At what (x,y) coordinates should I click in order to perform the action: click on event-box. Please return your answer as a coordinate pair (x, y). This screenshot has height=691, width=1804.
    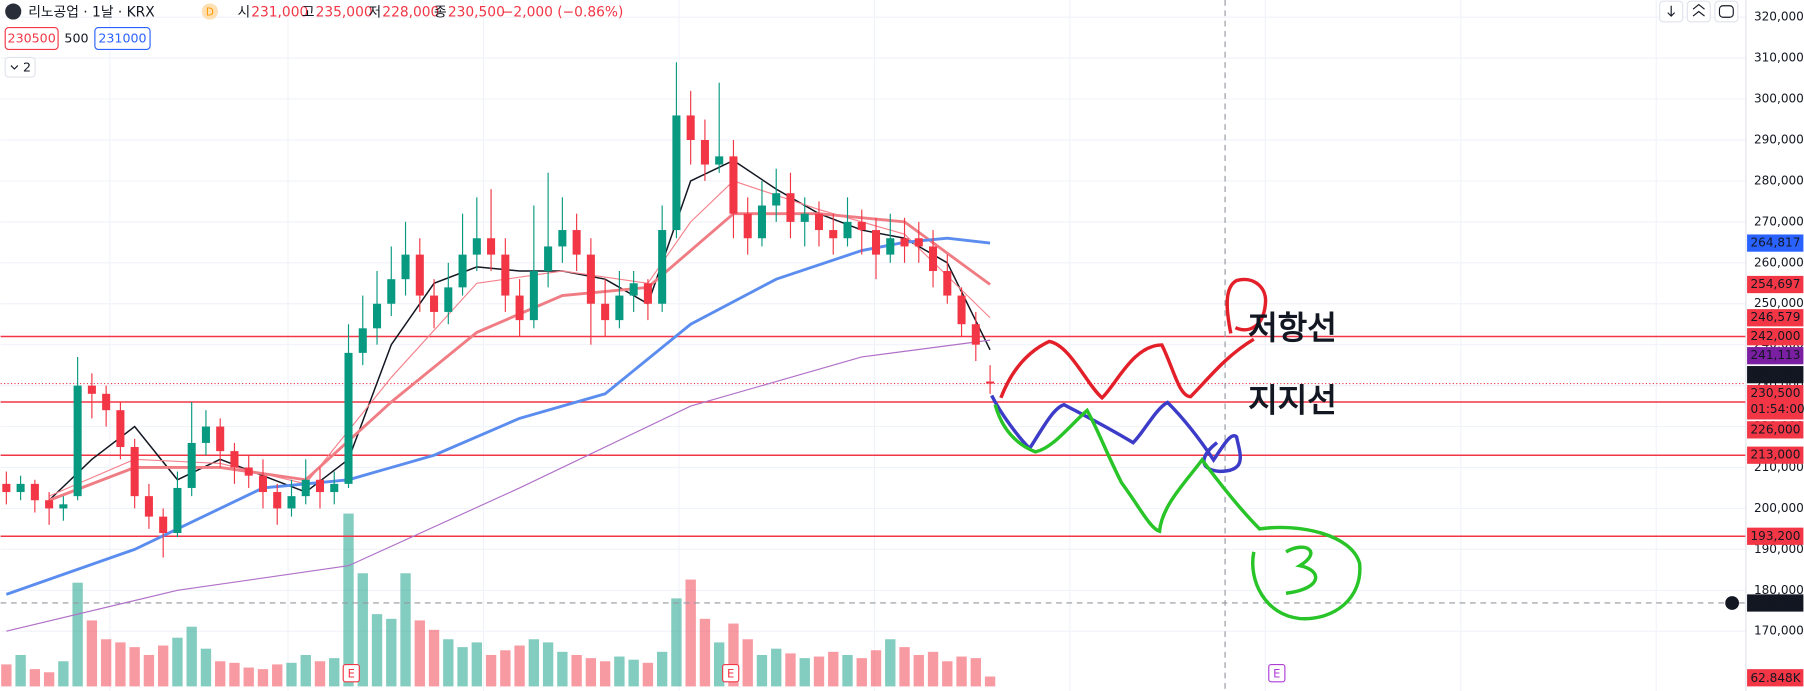
    Looking at the image, I should click on (731, 673).